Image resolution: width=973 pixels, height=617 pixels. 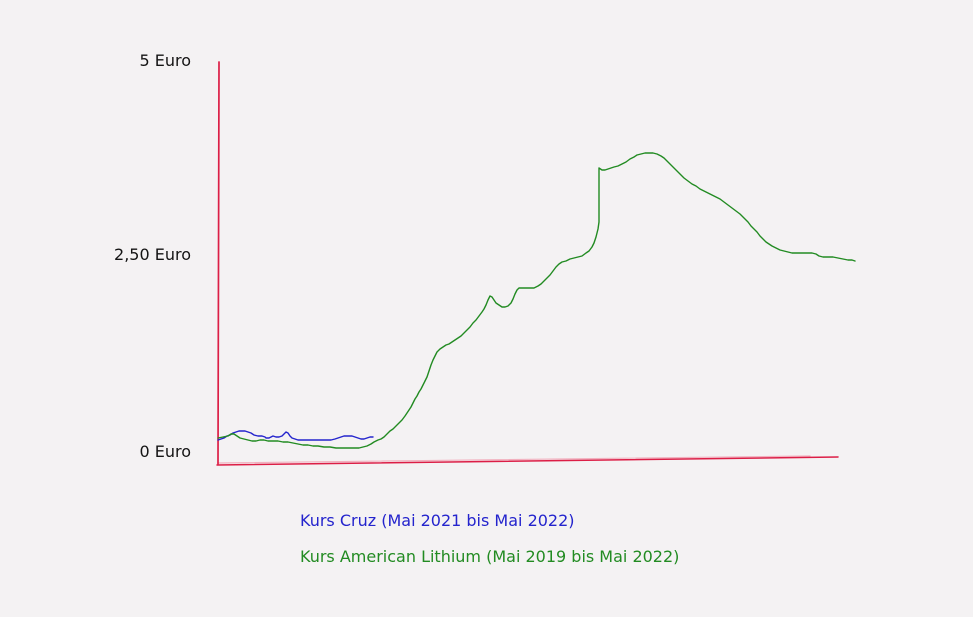 What do you see at coordinates (165, 451) in the screenshot?
I see `y-axis-tick-0-euro: 0 Euro` at bounding box center [165, 451].